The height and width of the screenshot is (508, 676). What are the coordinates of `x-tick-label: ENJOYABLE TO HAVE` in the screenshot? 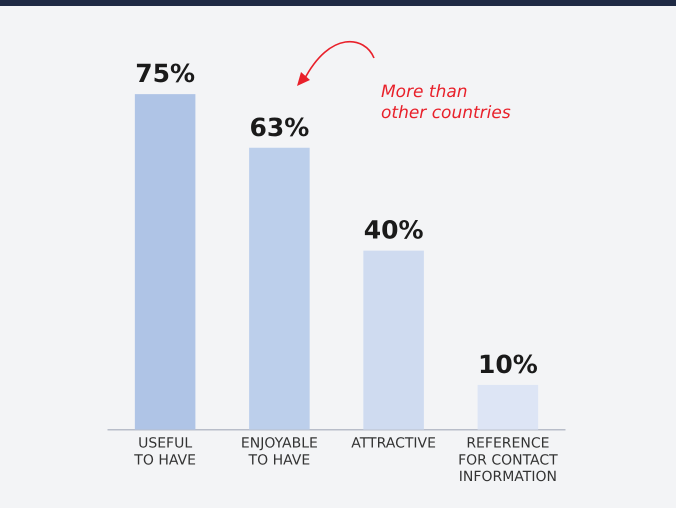 It's located at (279, 452).